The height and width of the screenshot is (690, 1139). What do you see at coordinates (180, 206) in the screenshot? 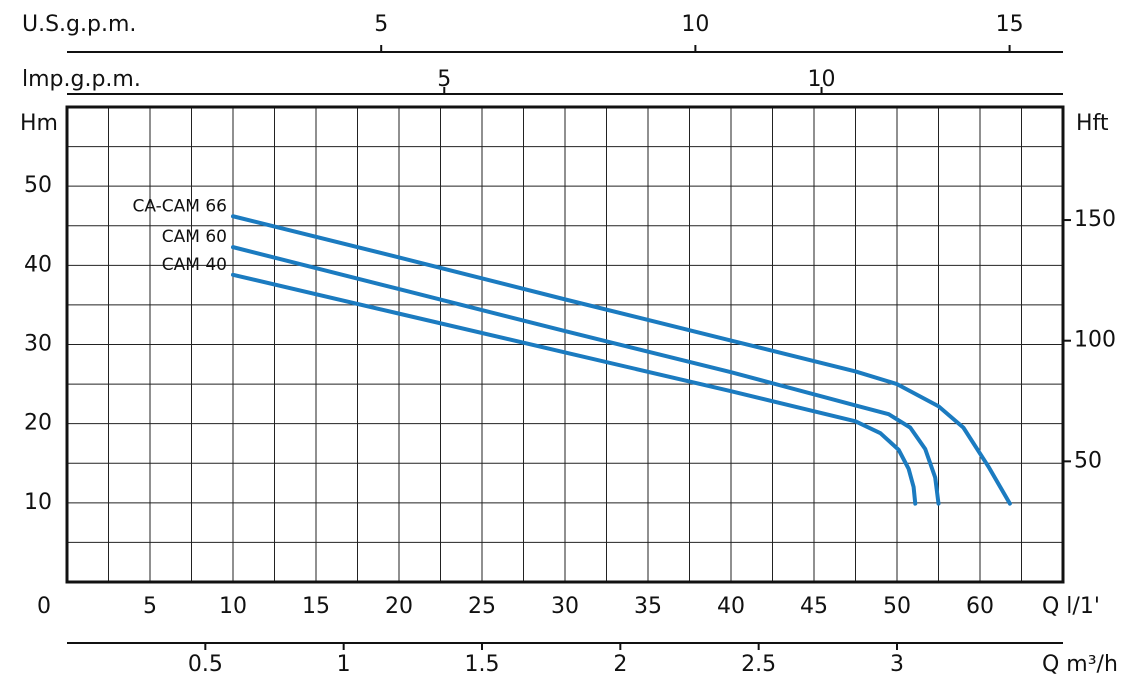
I see `series-label: CA-CAM 66` at bounding box center [180, 206].